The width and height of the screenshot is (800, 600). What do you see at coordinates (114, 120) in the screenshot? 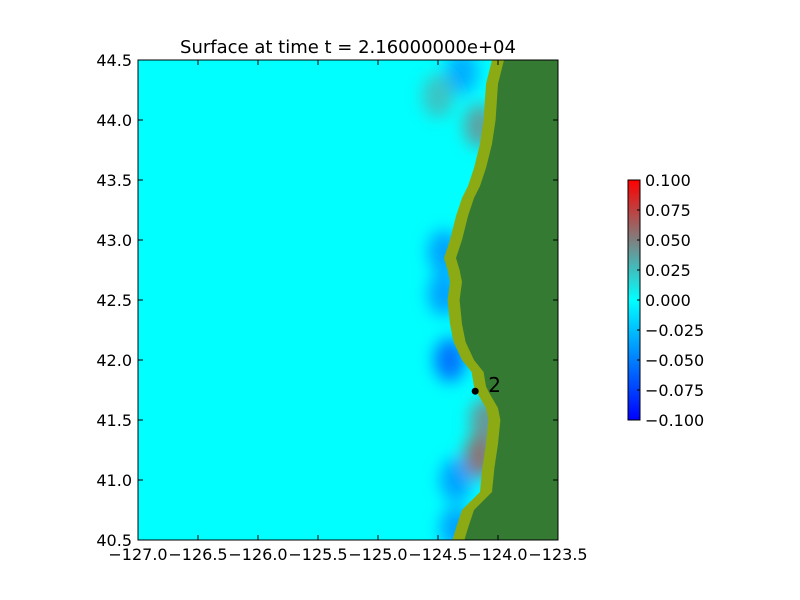
I see `y-tick-label: 44.0` at bounding box center [114, 120].